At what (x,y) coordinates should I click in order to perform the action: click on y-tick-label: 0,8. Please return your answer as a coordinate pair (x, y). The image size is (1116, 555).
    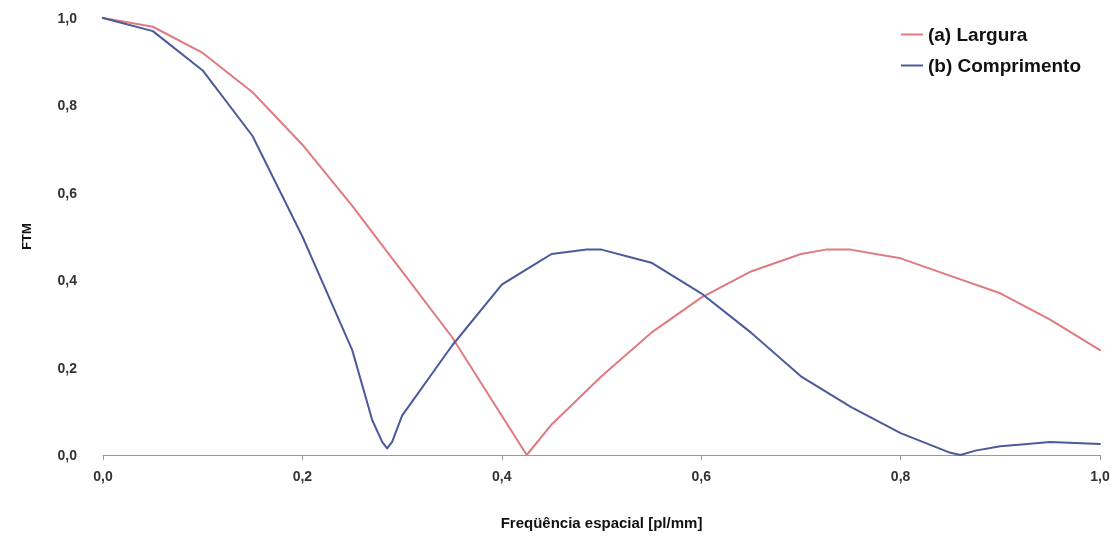
    Looking at the image, I should click on (67, 105).